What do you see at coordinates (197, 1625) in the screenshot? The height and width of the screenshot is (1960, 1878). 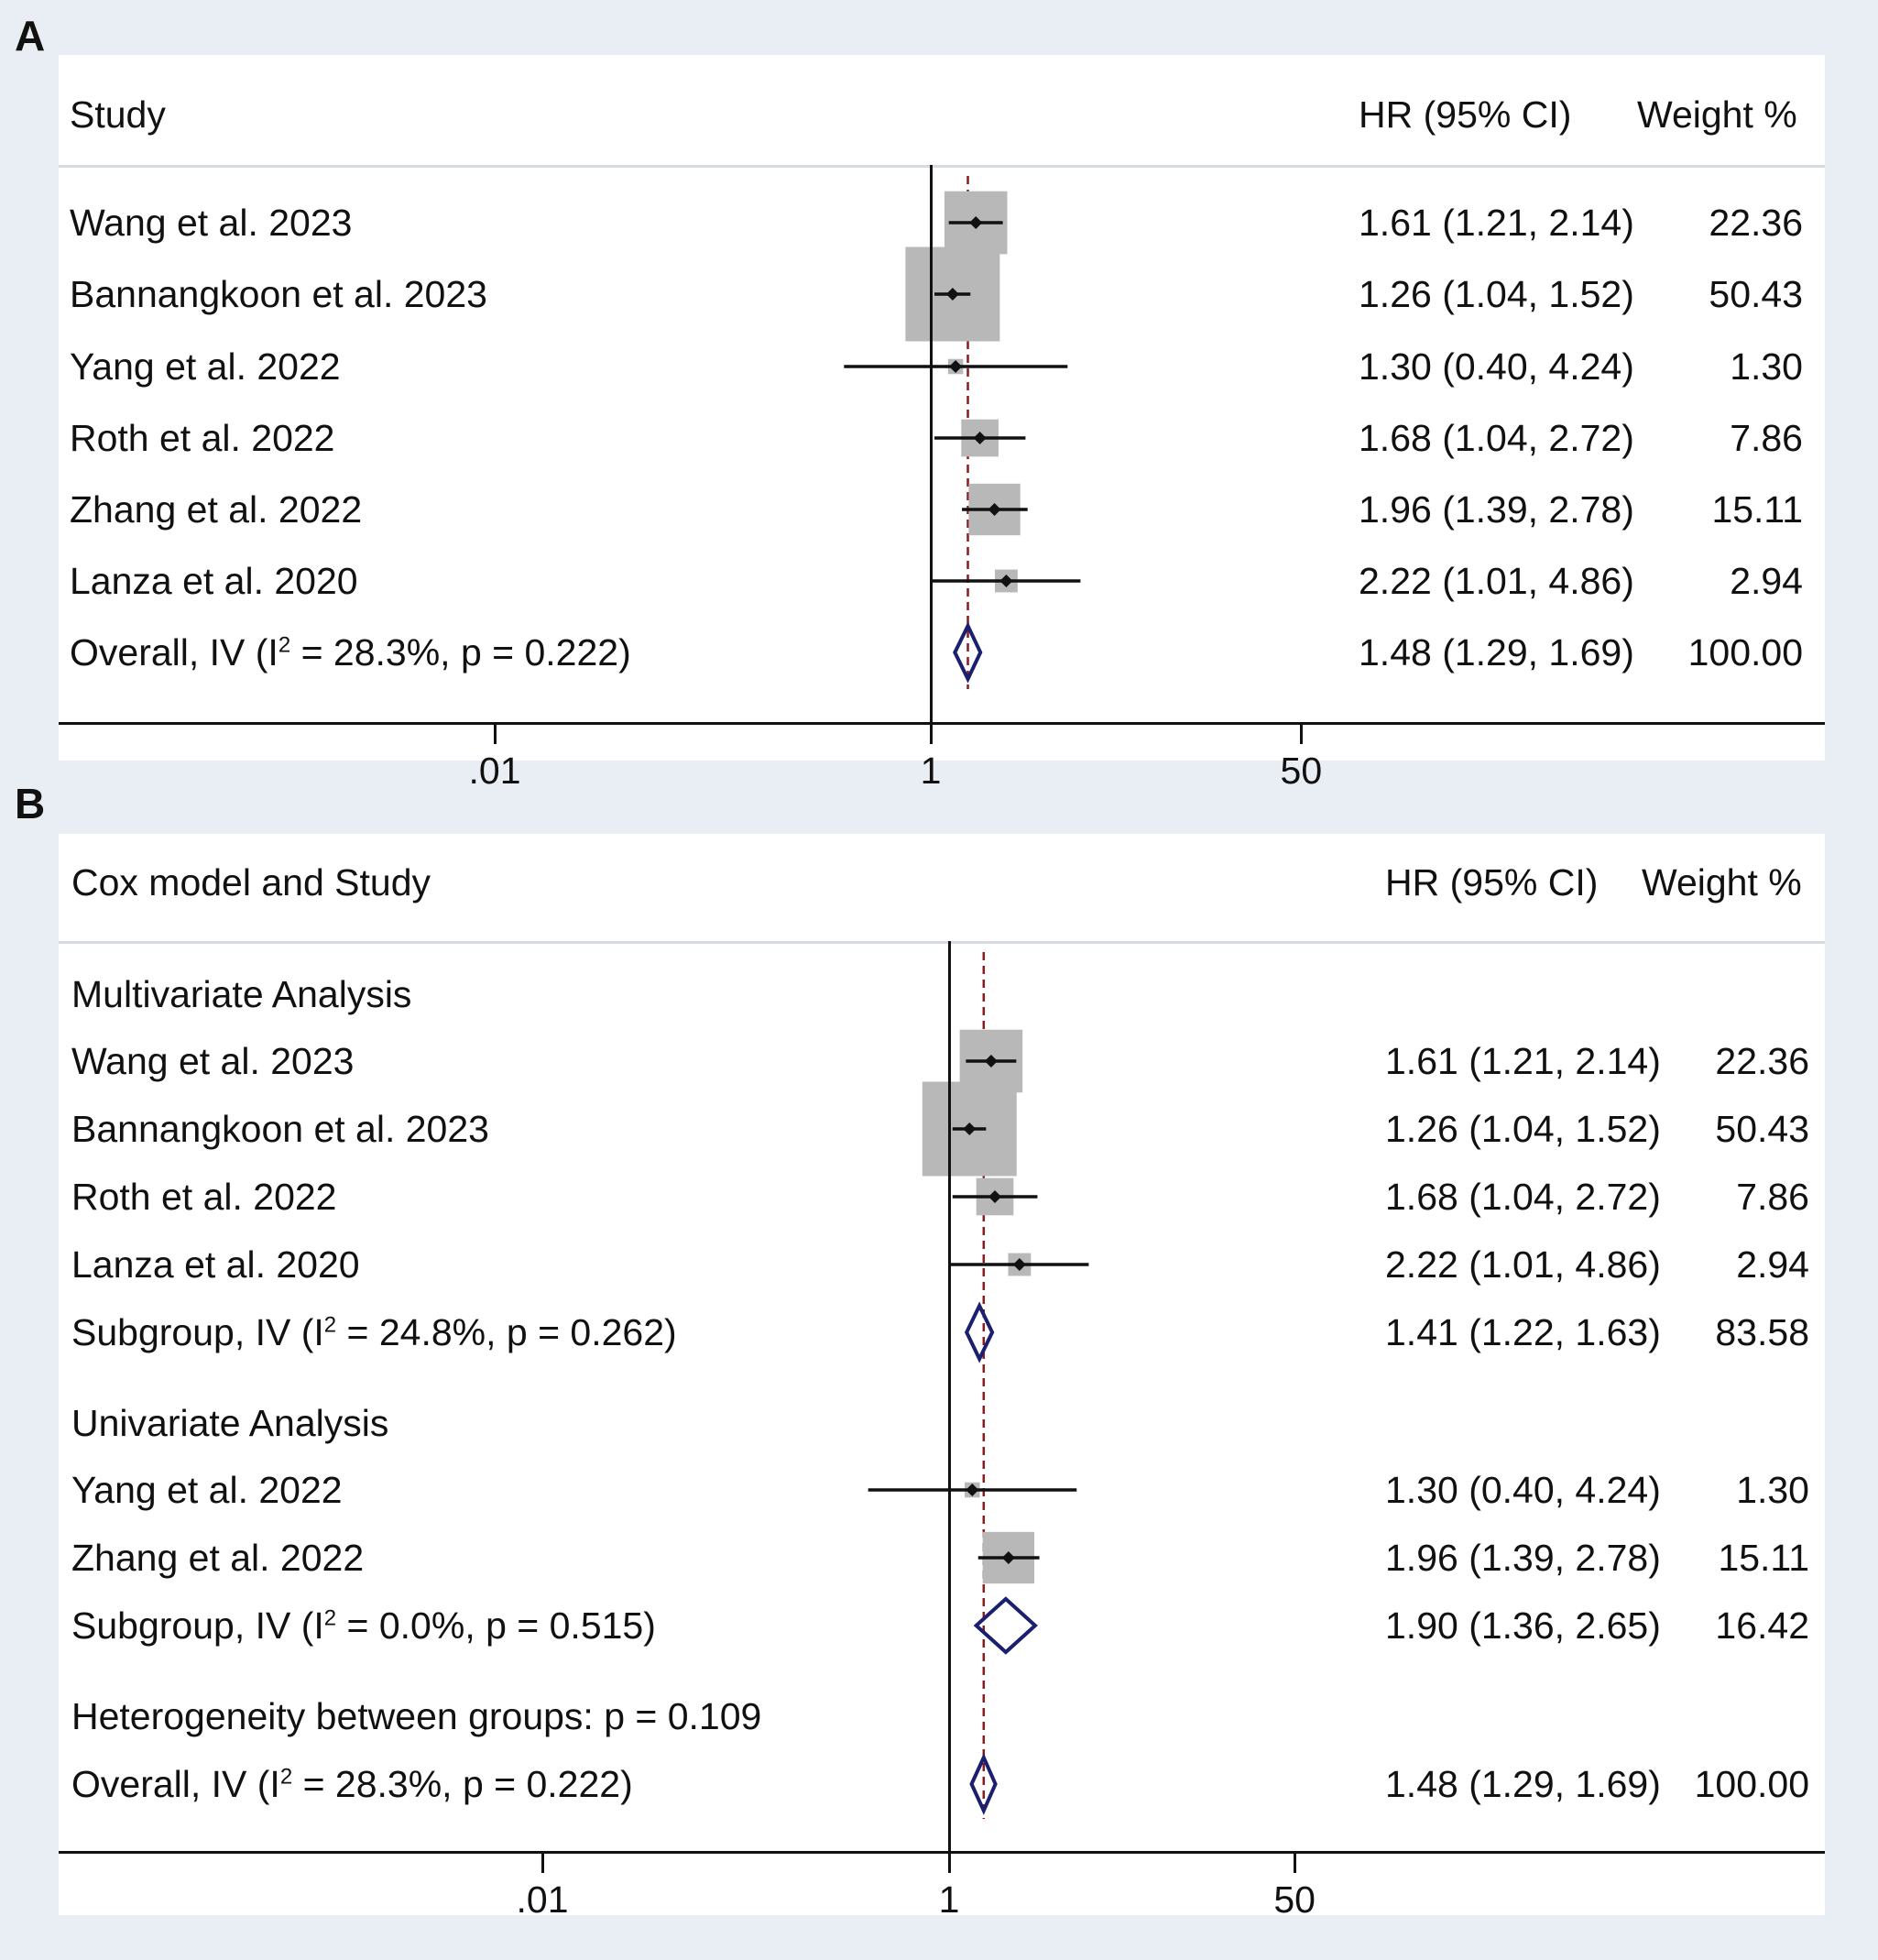 I see `pooled-label-start: Subgroup, IV (I` at bounding box center [197, 1625].